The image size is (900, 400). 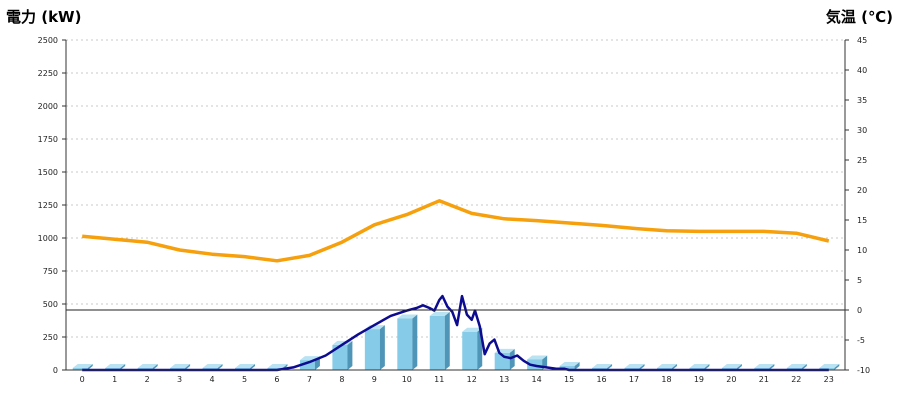 I want to click on left-tick-label: 1250, so click(x=48, y=205).